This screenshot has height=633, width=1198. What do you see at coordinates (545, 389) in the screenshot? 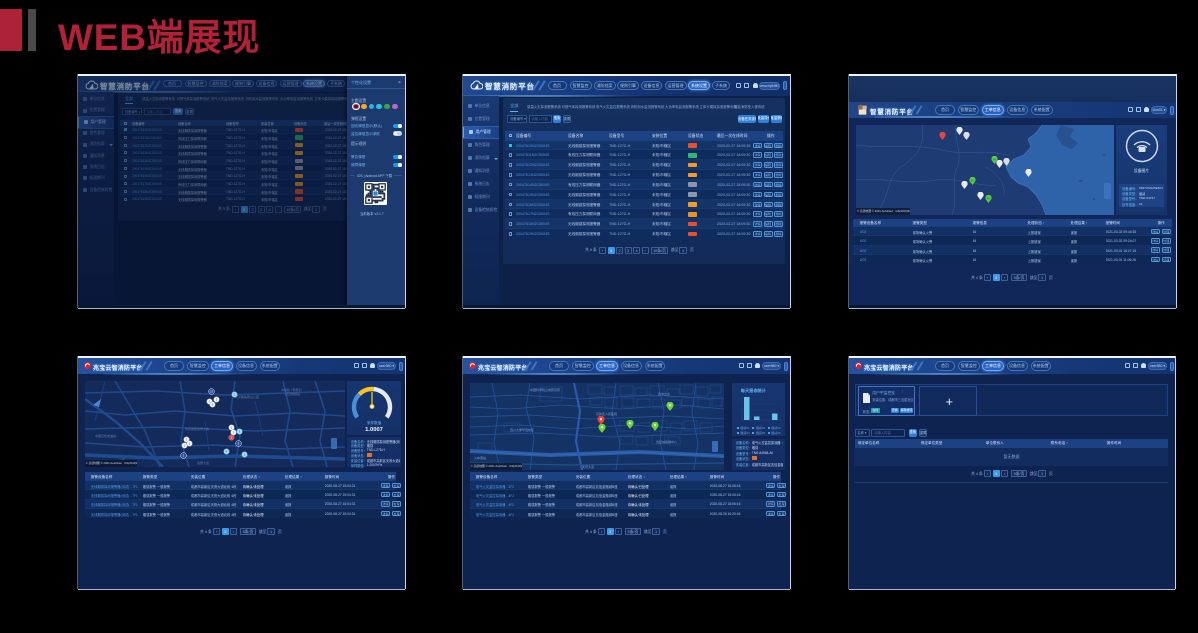
I see `svg-text: 中国科学院山地研究所` at bounding box center [545, 389].